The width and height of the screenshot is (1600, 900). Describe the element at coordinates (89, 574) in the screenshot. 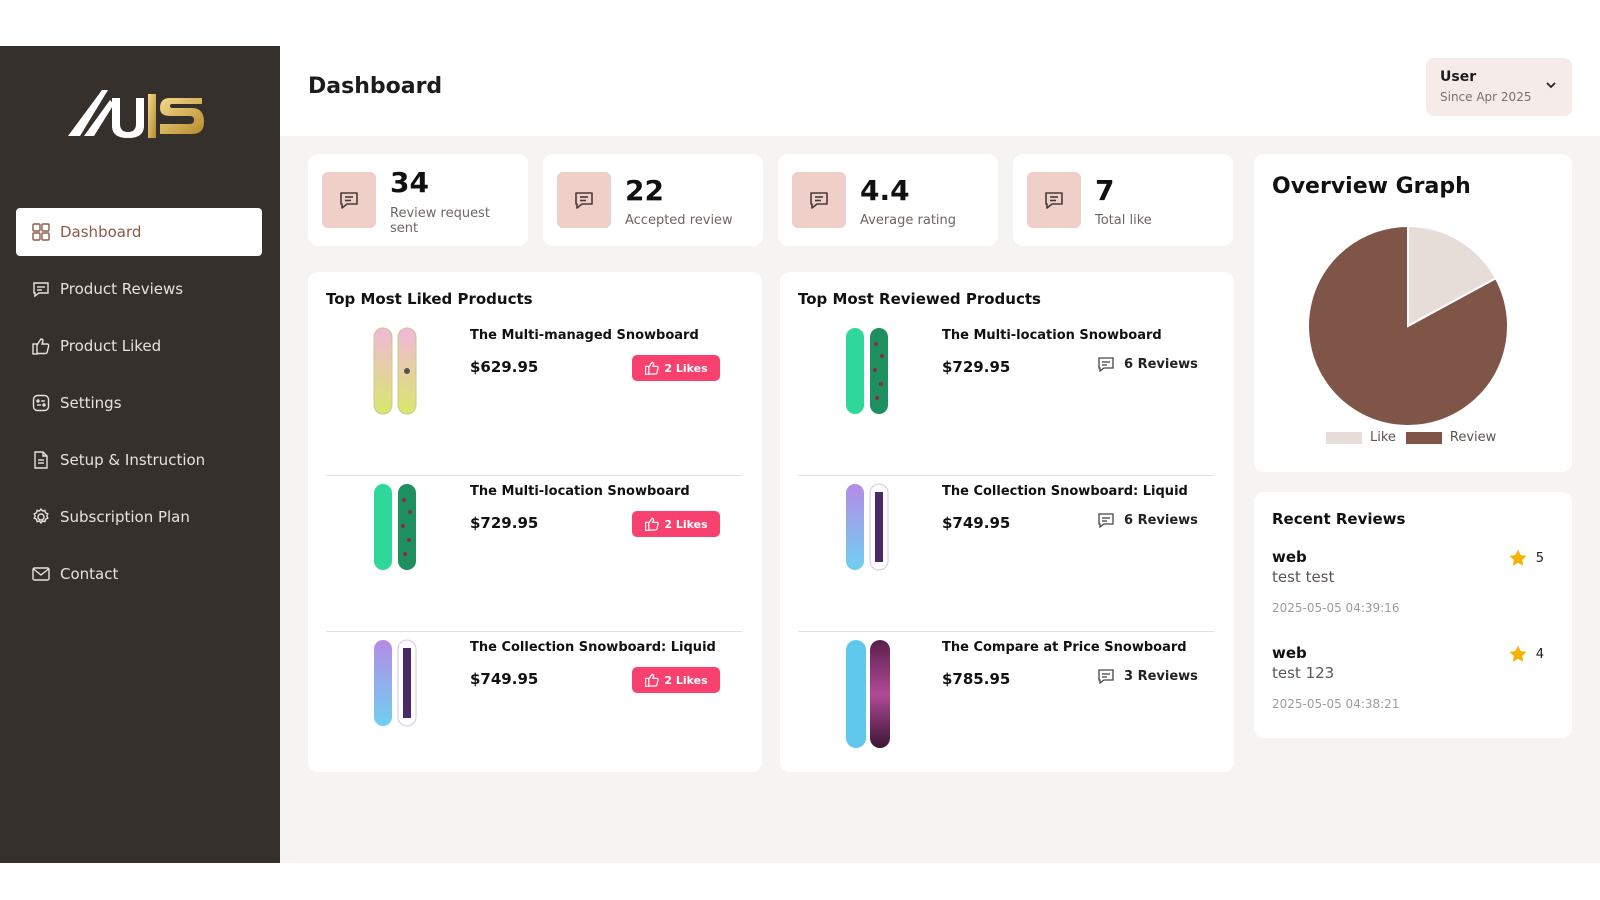

I see `sidebar-item-label: Contact` at that location.